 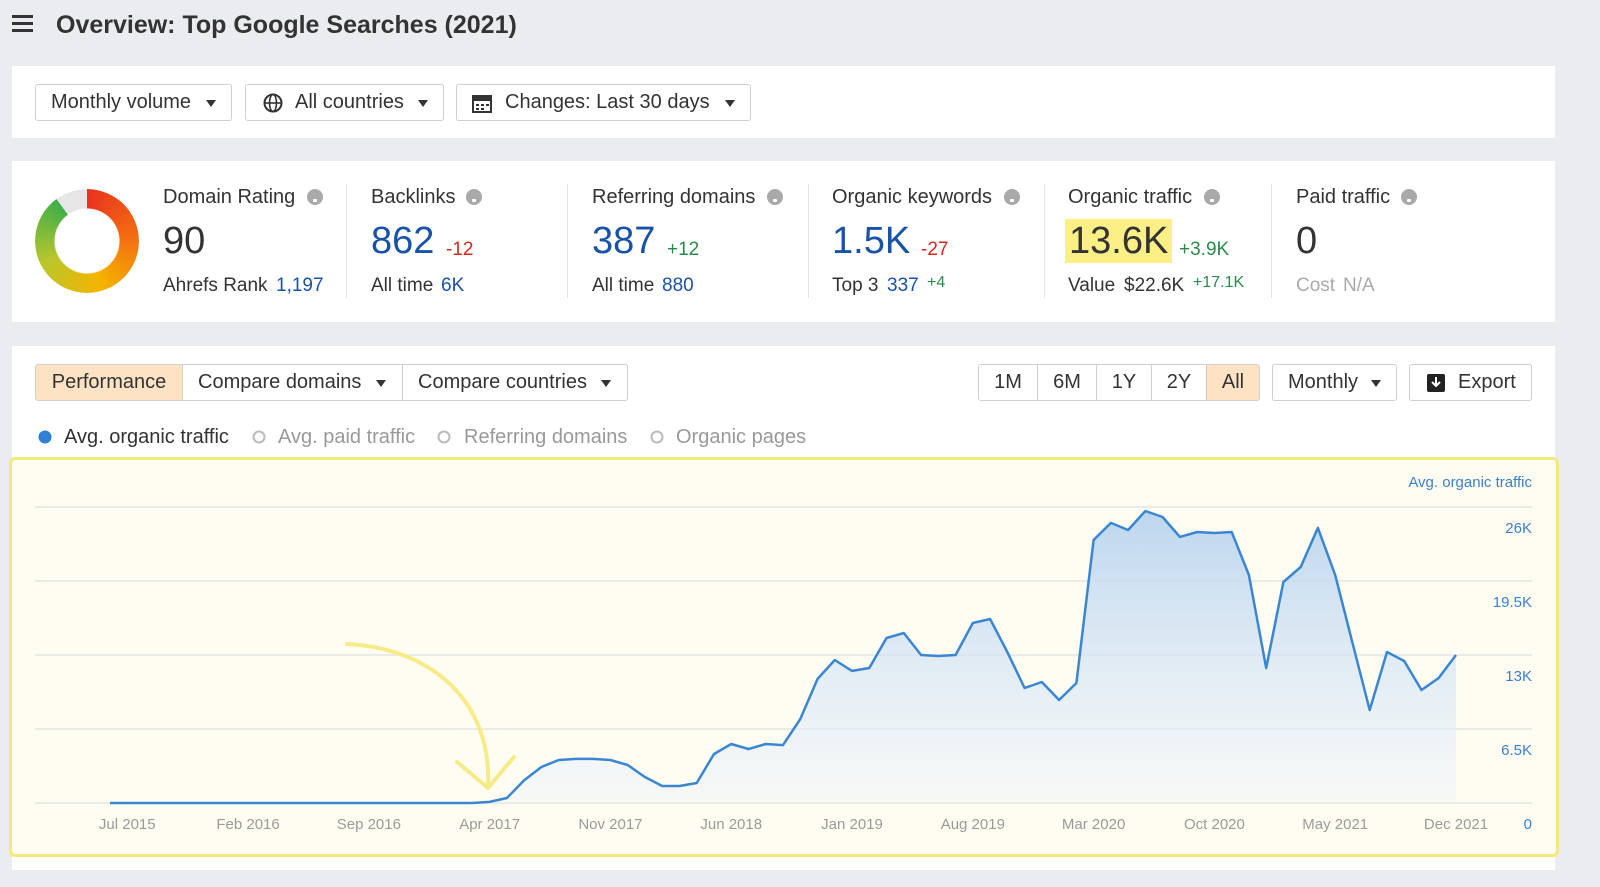 I want to click on metric-value: 0, so click(x=1307, y=241).